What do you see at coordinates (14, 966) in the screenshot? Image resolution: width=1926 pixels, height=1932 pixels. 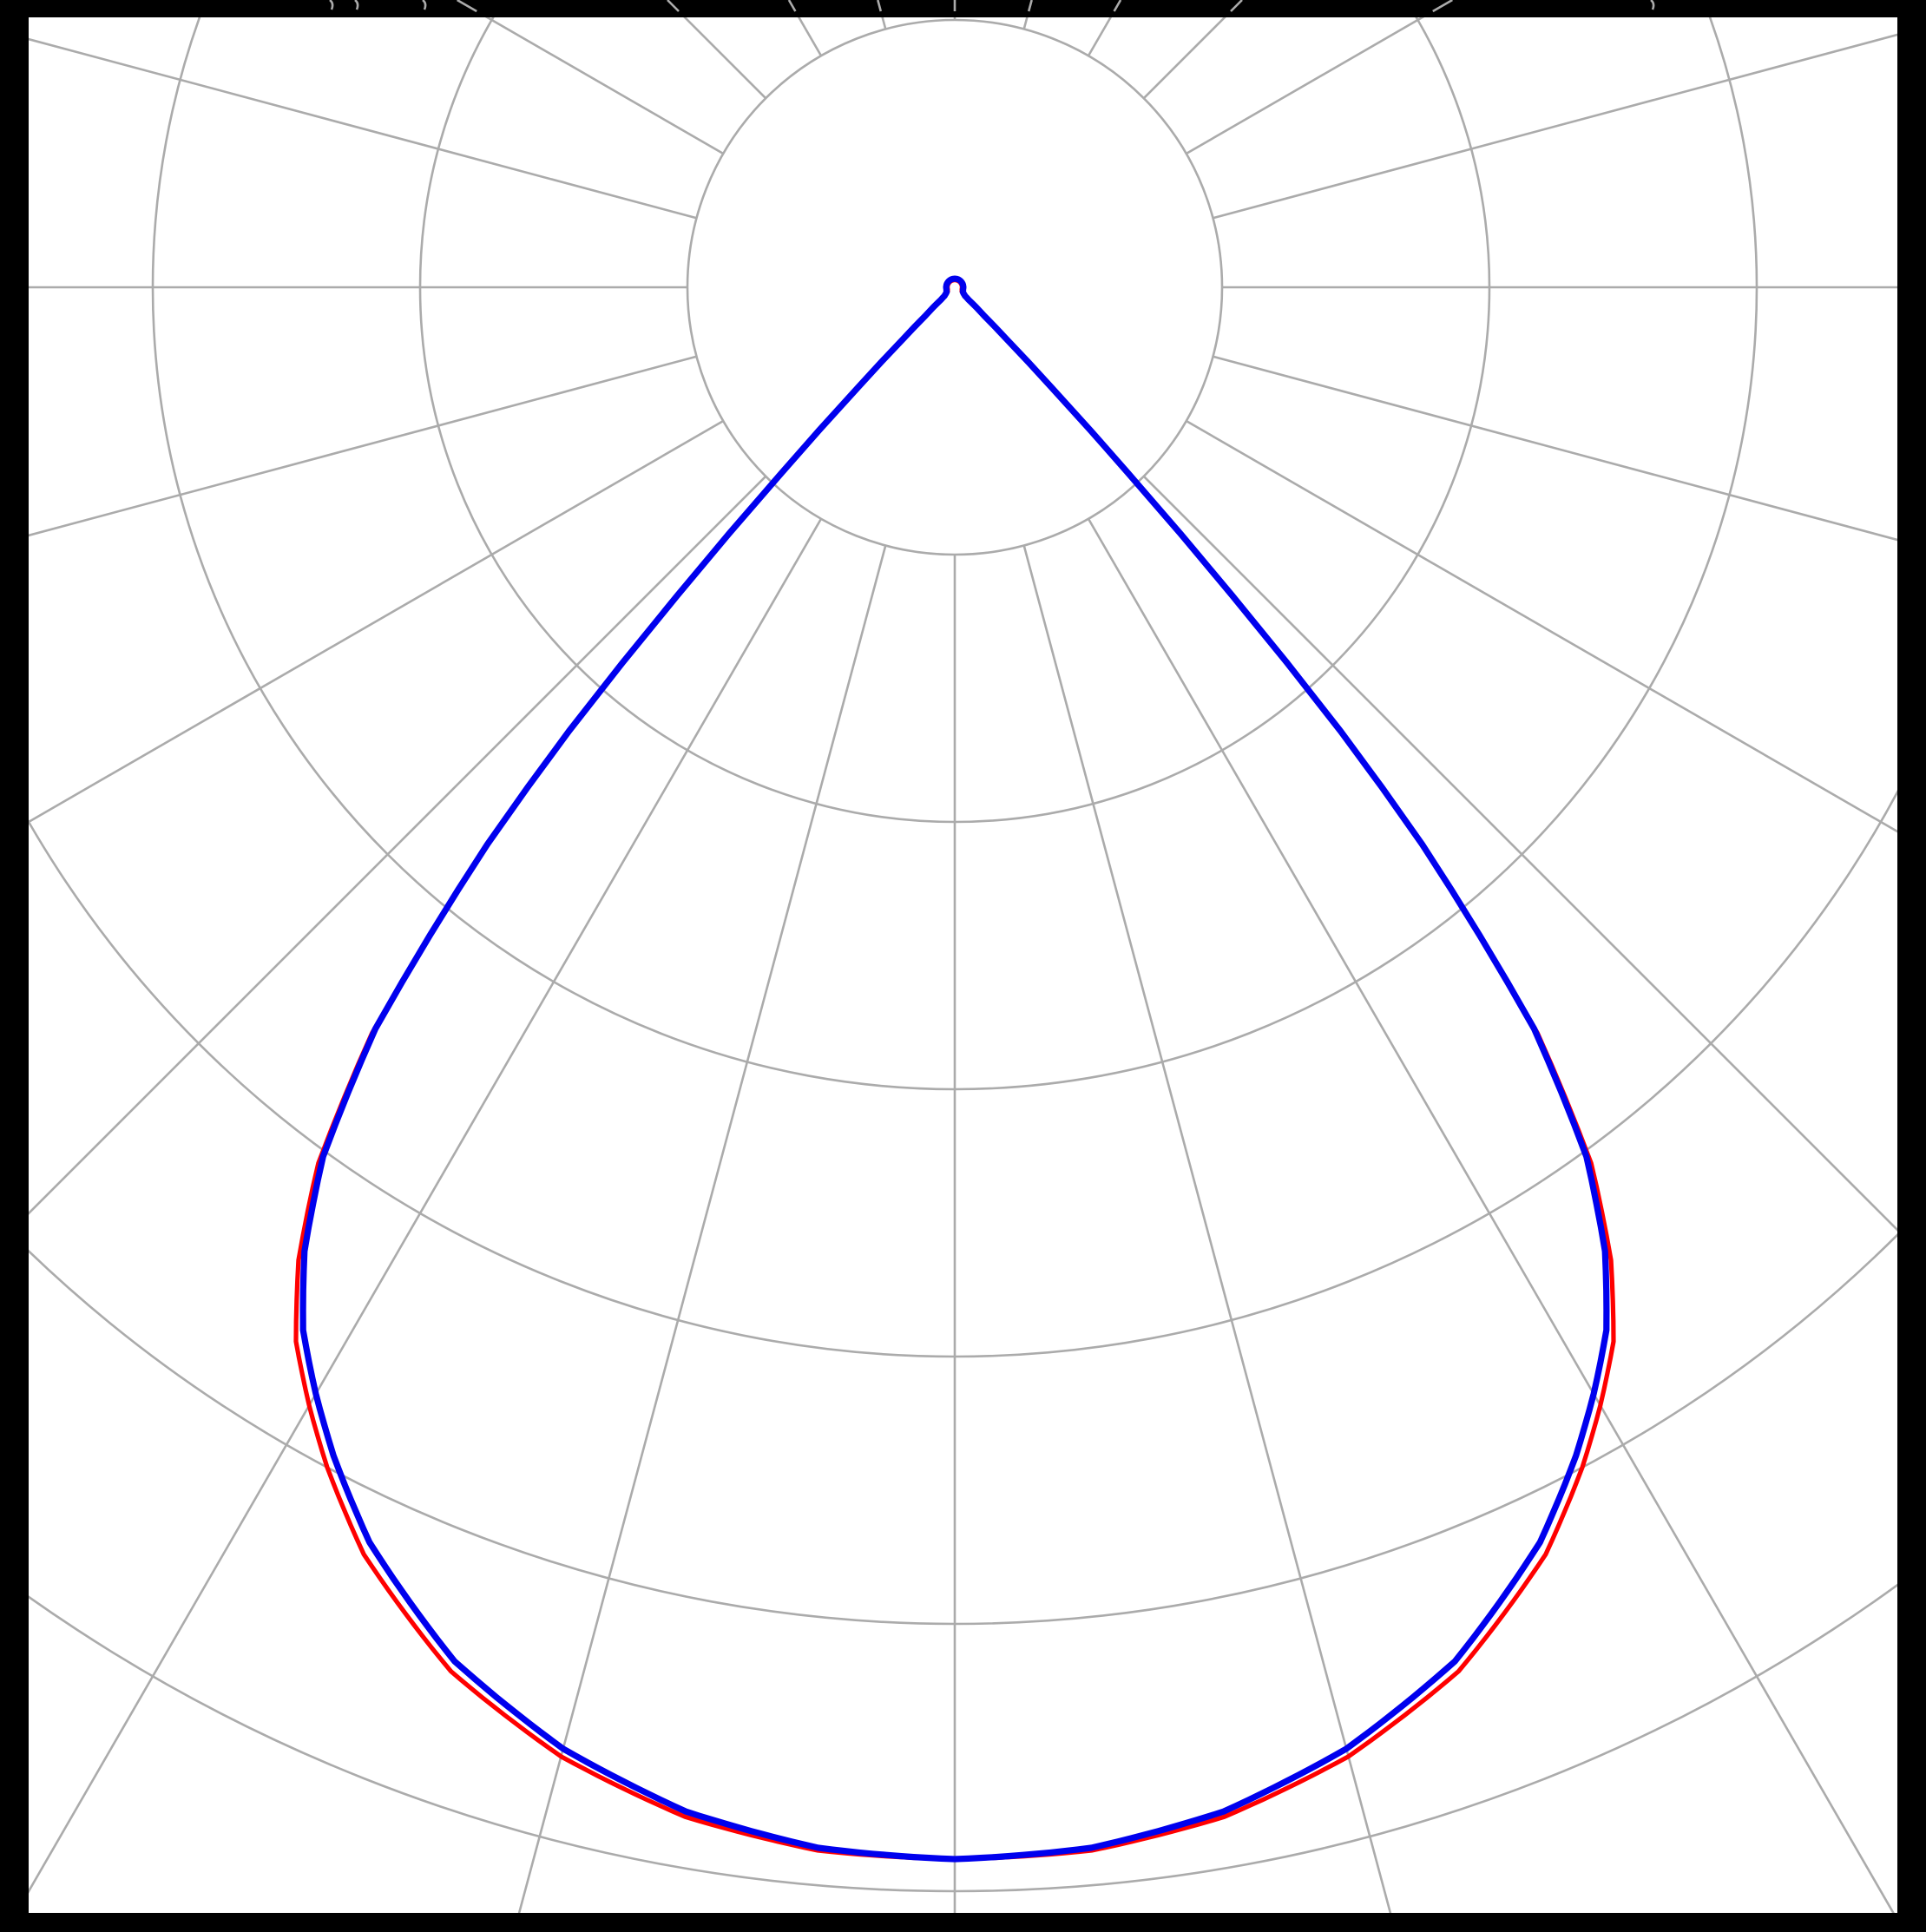 I see `frame-left` at bounding box center [14, 966].